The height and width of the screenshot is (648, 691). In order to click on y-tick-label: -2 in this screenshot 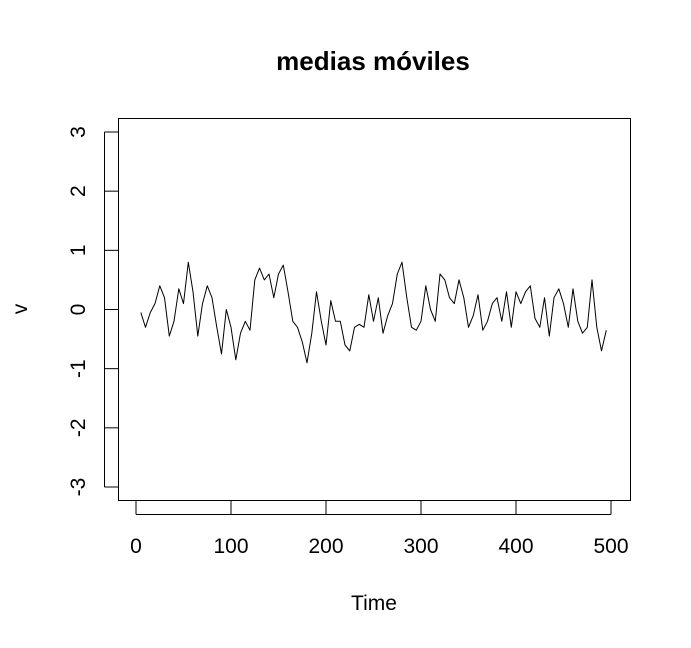, I will do `click(78, 427)`.